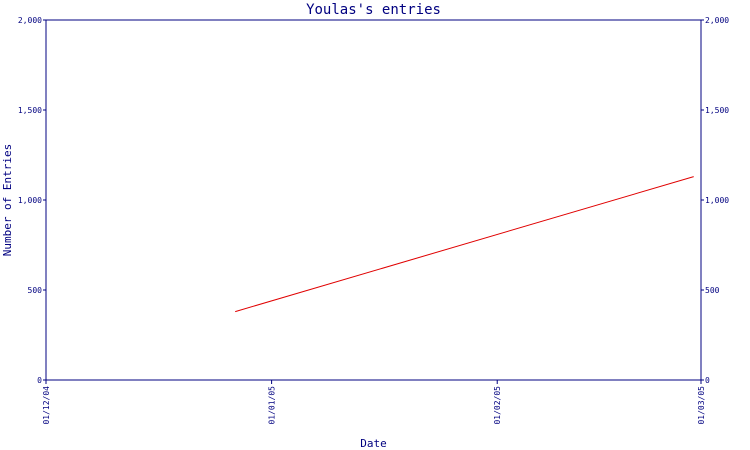  What do you see at coordinates (272, 405) in the screenshot?
I see `x-tick-label: 01/01/05` at bounding box center [272, 405].